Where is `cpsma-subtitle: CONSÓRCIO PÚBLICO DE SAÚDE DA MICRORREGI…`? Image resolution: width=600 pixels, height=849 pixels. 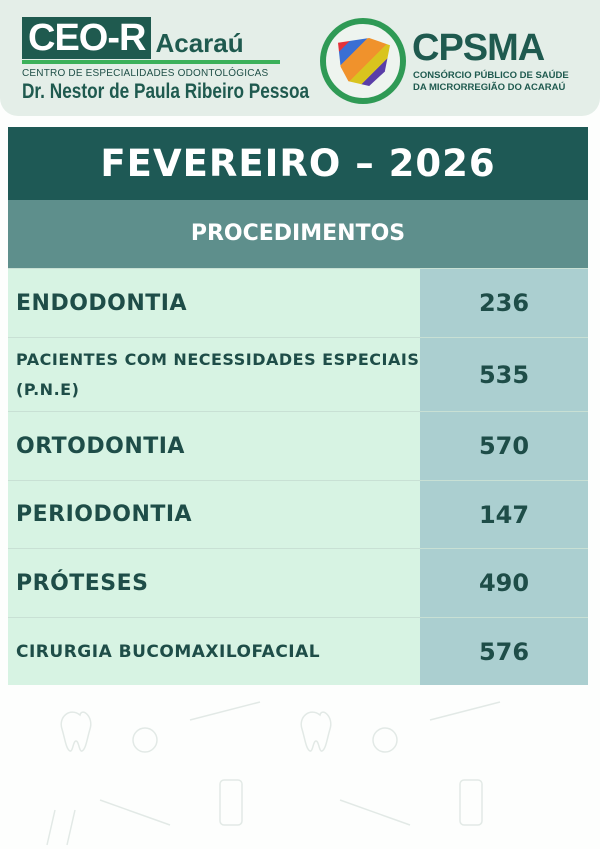 cpsma-subtitle: CONSÓRCIO PÚBLICO DE SAÚDE DA MICRORREGI… is located at coordinates (491, 82).